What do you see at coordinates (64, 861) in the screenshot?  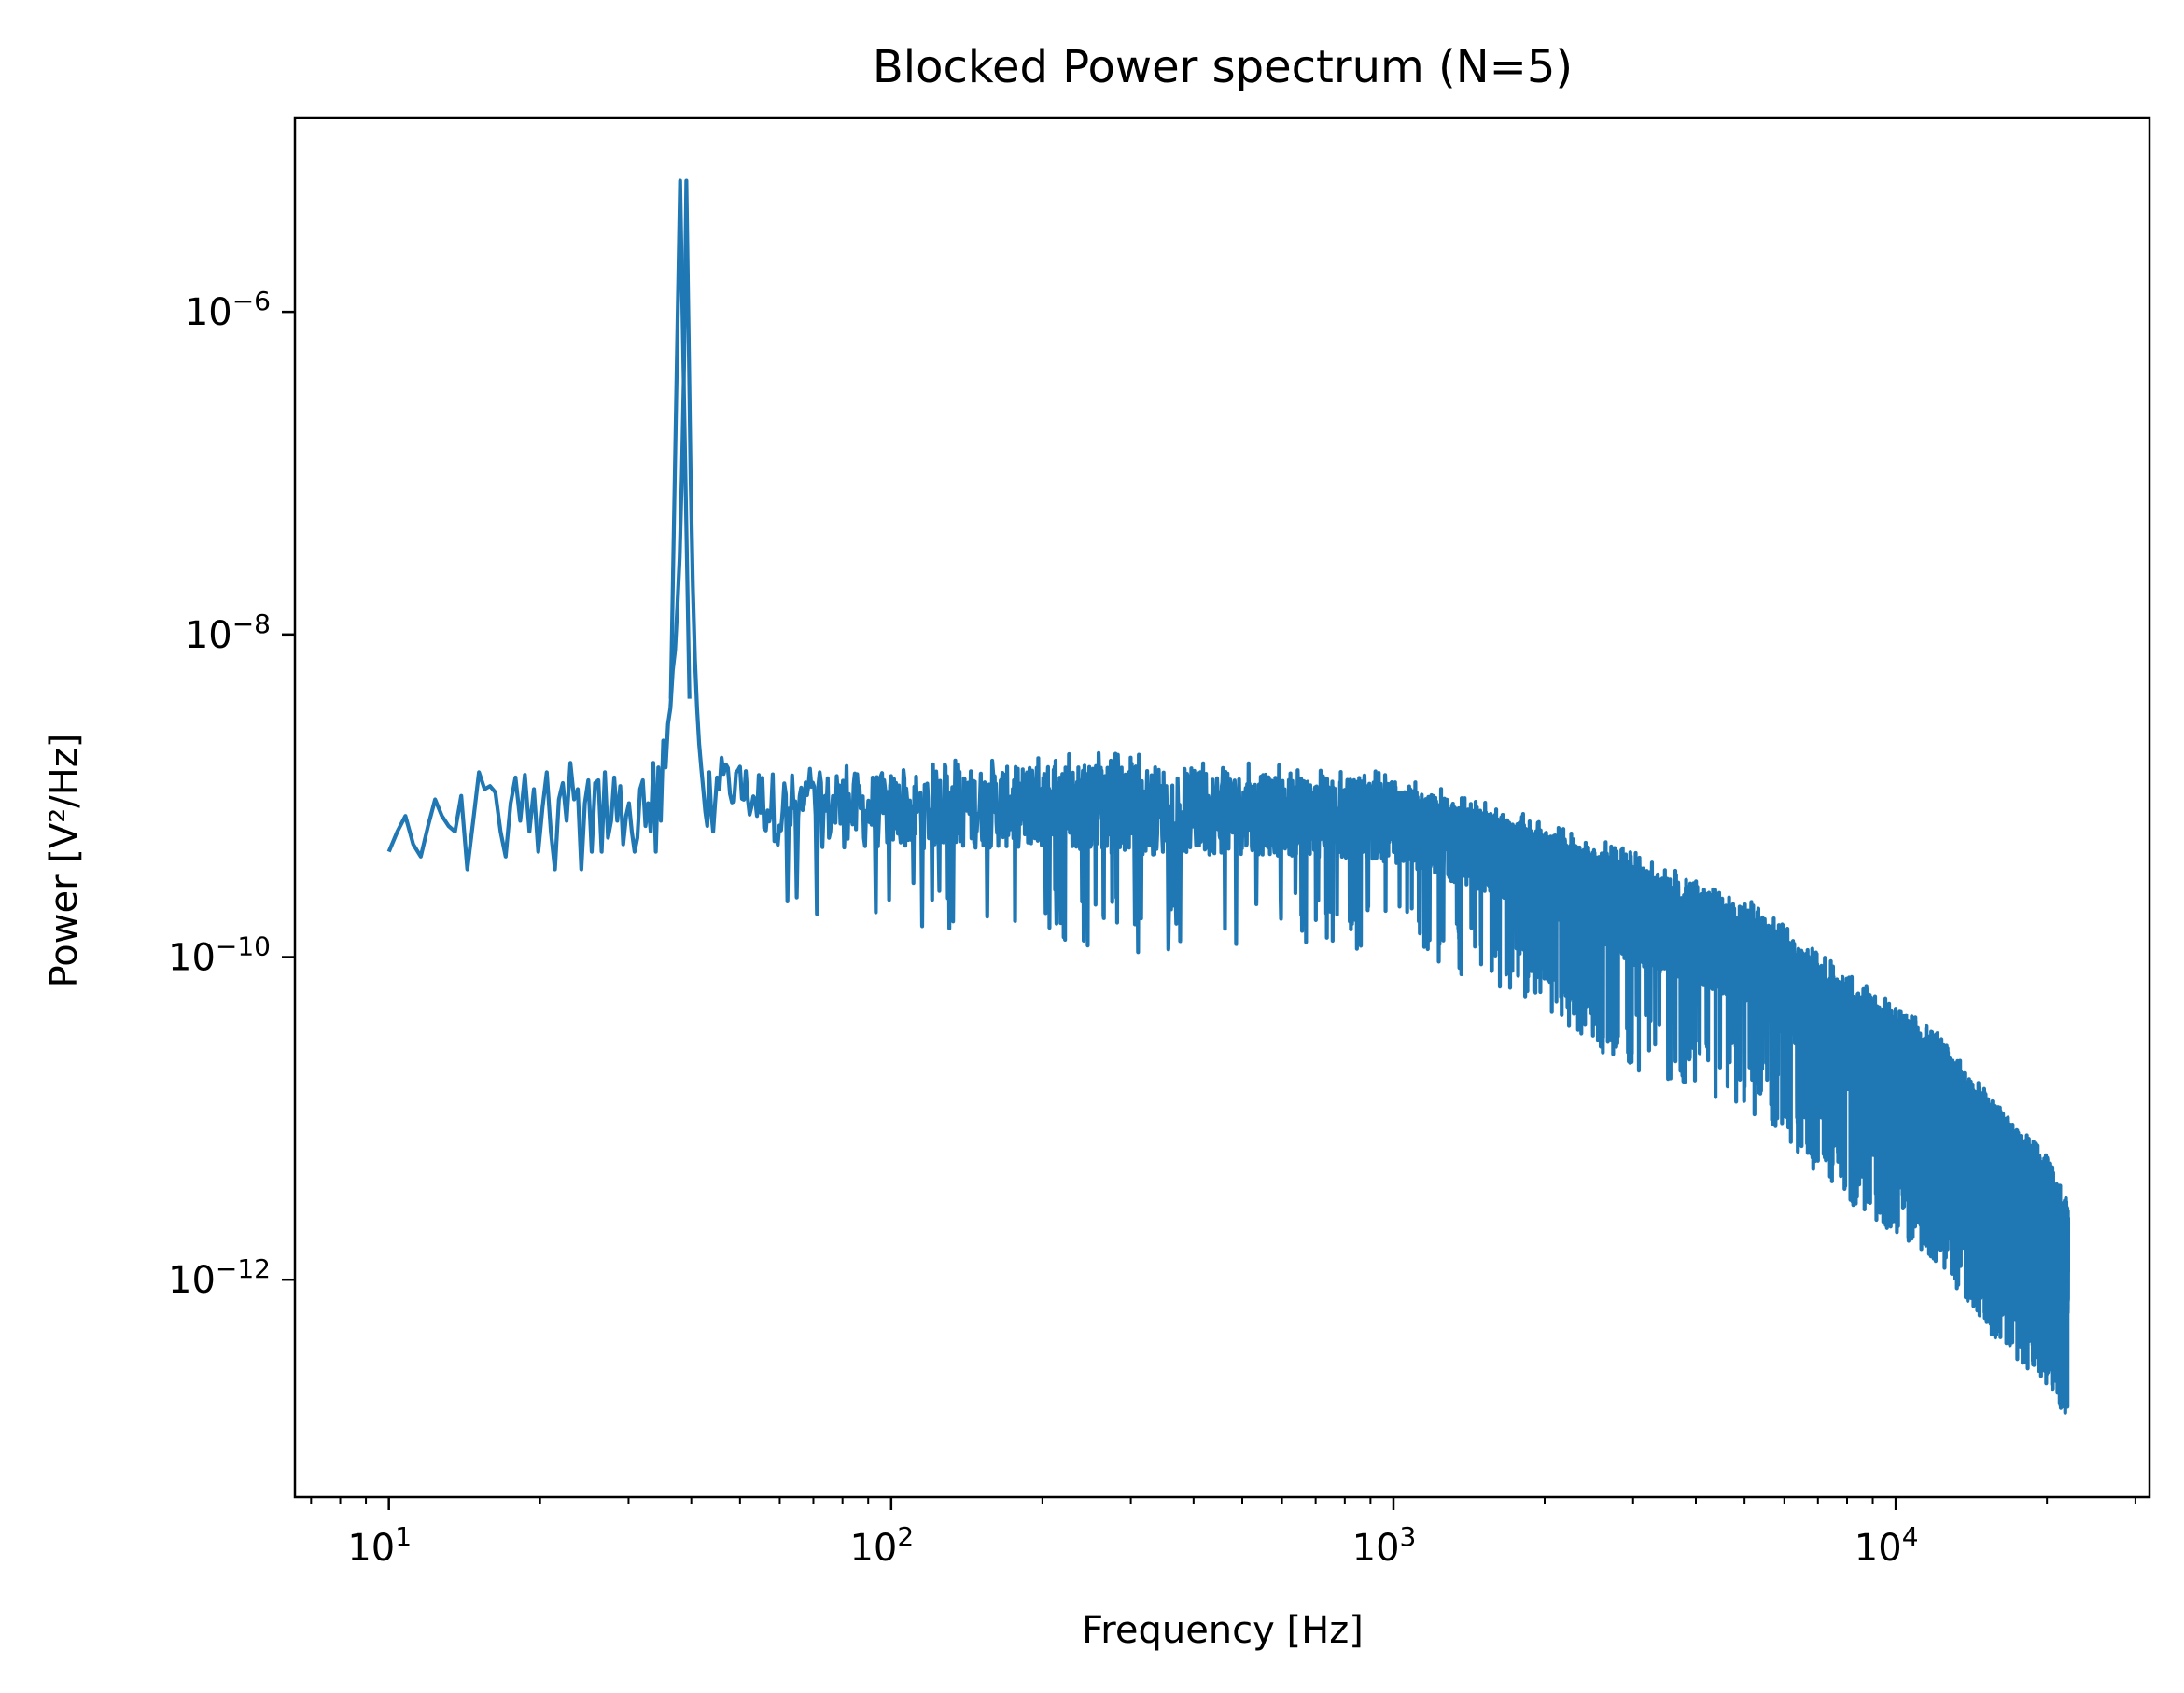 I see `y-axis-label: Power [V²/Hz]` at bounding box center [64, 861].